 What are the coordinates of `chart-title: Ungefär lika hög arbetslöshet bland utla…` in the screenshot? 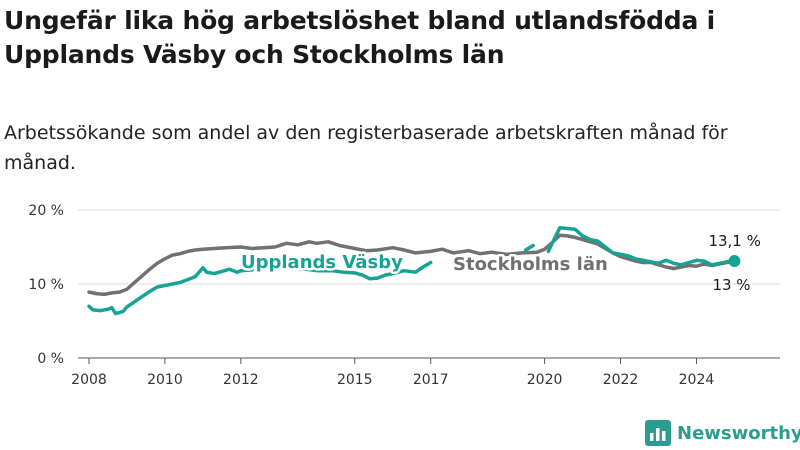 It's located at (360, 37).